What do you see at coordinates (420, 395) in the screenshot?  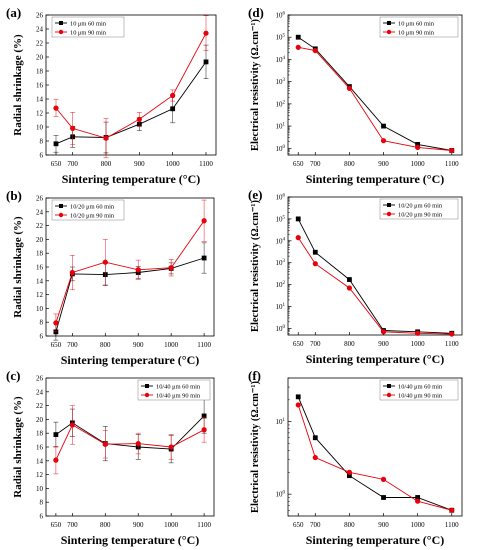 I see `legend-label: 10/40 μm 90 min` at bounding box center [420, 395].